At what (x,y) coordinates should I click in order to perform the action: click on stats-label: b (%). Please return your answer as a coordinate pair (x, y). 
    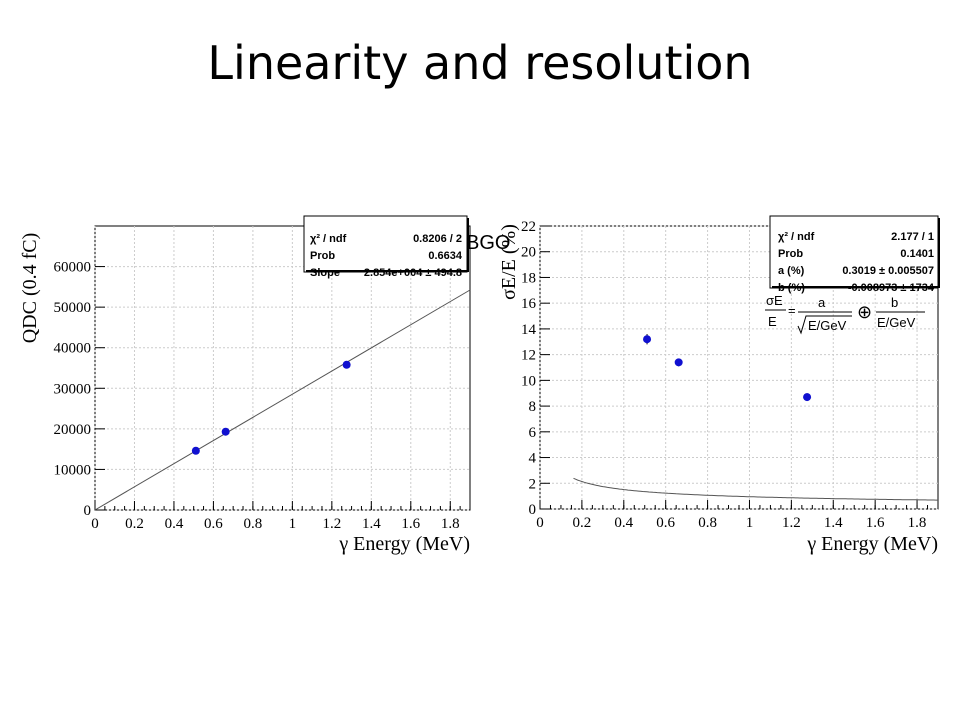
    Looking at the image, I should click on (791, 288).